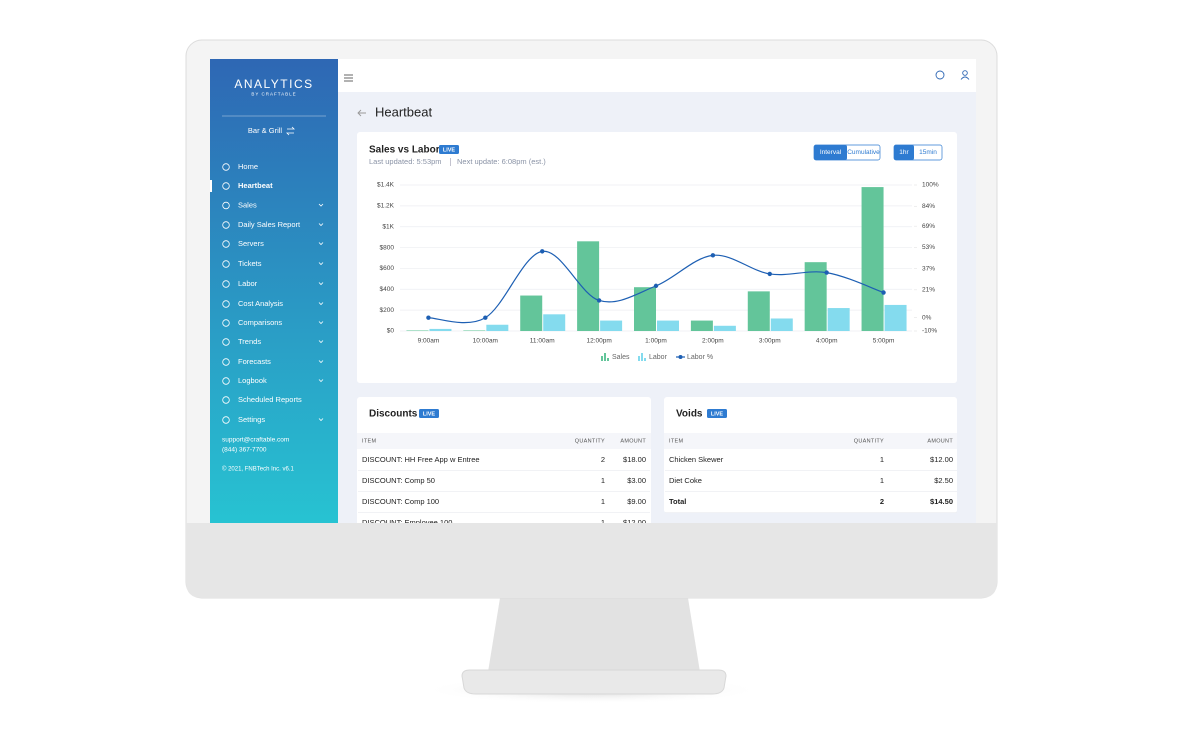 The width and height of the screenshot is (1200, 734). Describe the element at coordinates (590, 441) in the screenshot. I see `column-header: QUANTITY` at that location.